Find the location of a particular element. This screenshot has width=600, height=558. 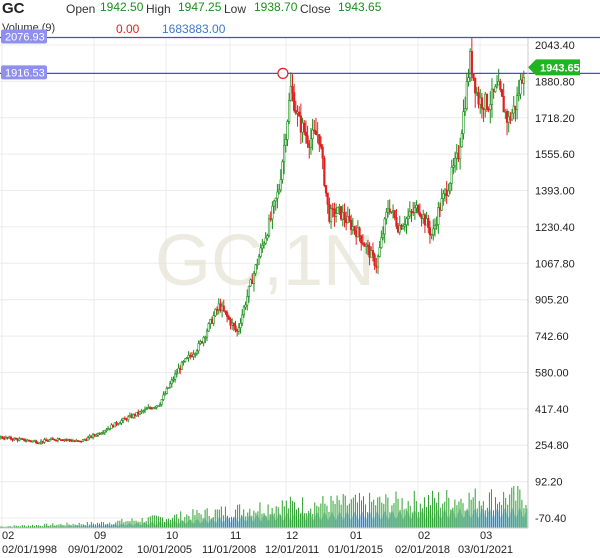

alert-marker is located at coordinates (283, 73).